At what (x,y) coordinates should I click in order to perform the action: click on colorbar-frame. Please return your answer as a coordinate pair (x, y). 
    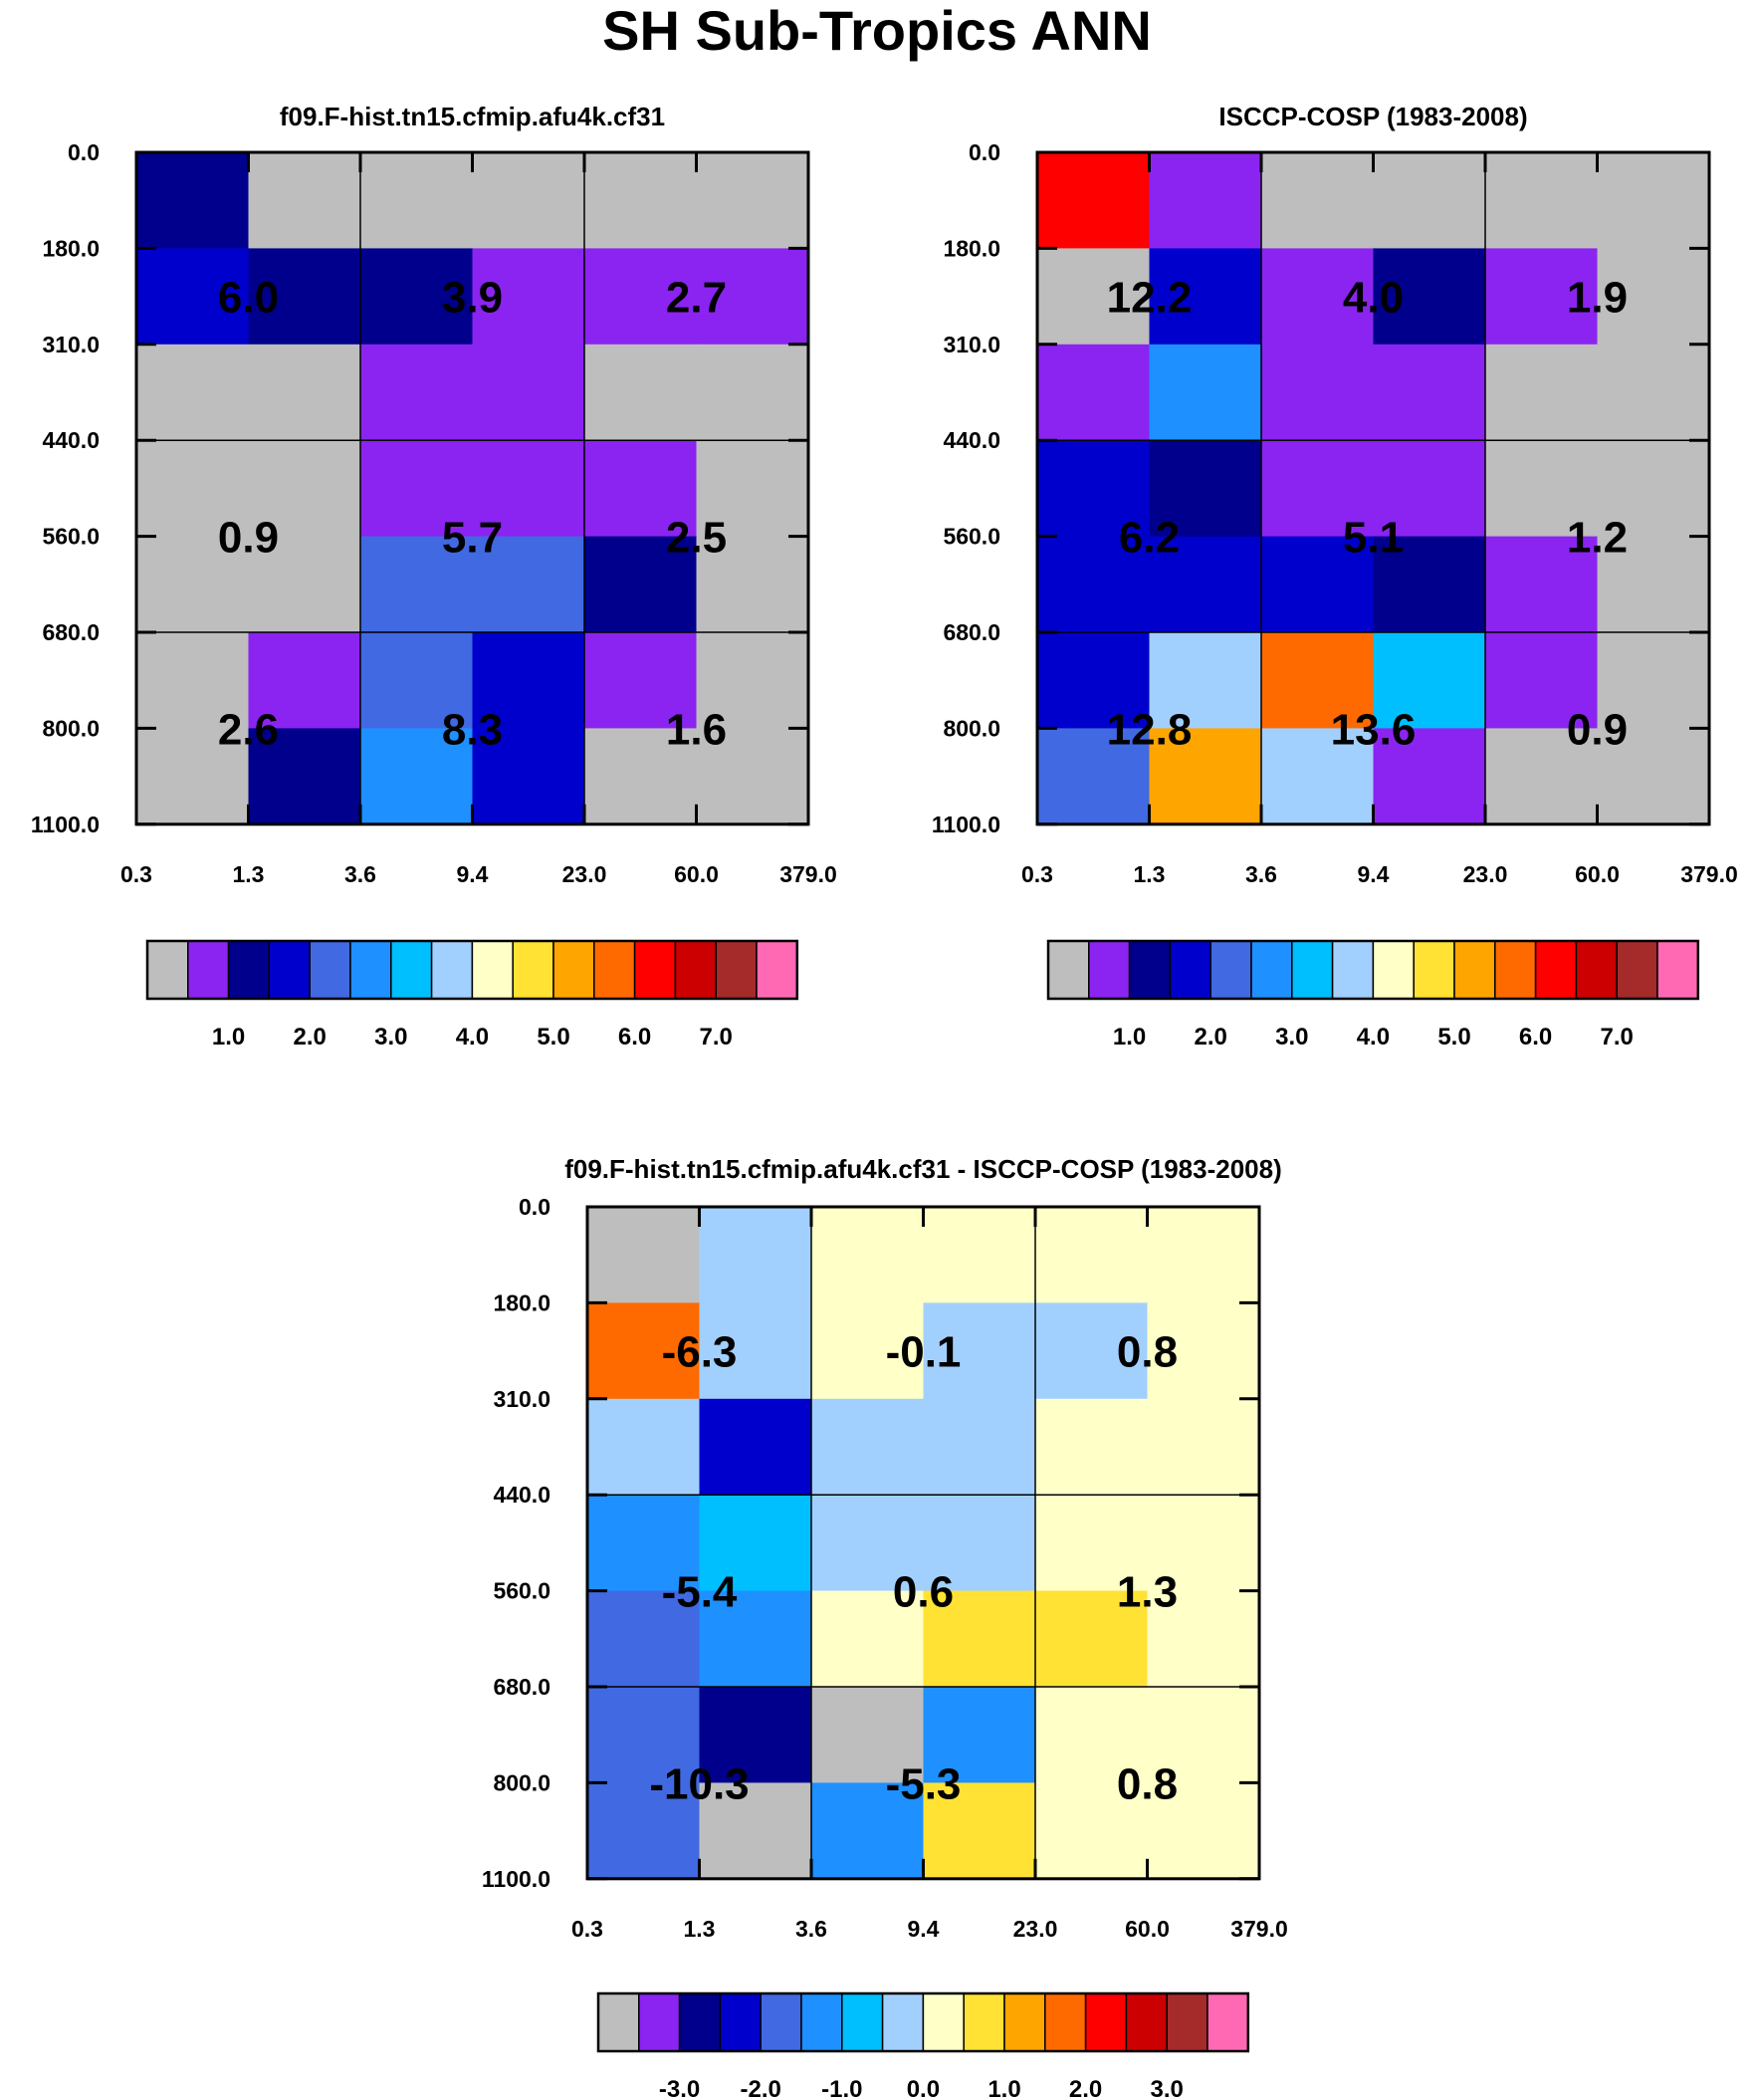
    Looking at the image, I should click on (472, 970).